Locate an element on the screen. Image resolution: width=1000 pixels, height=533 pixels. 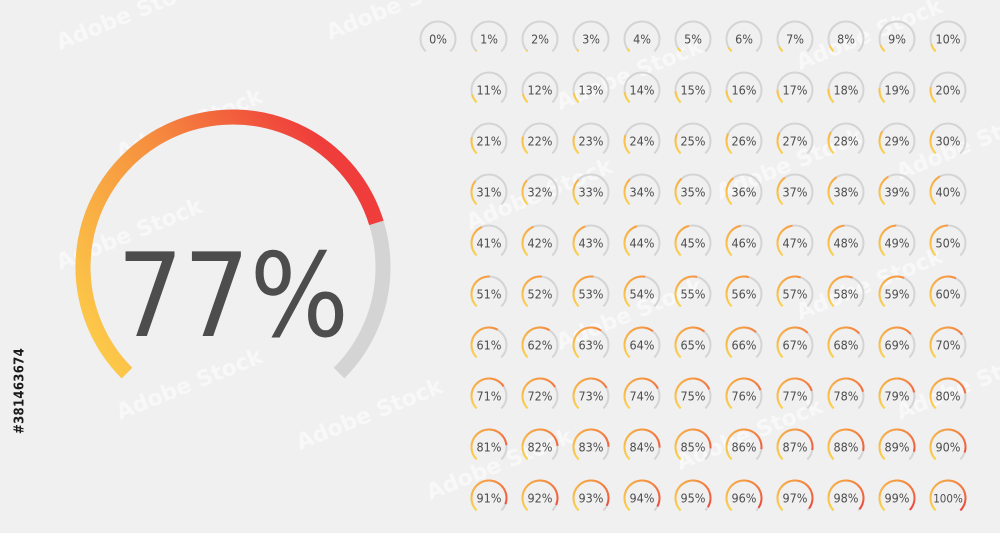
small-gauge-label: 15% is located at coordinates (693, 90).